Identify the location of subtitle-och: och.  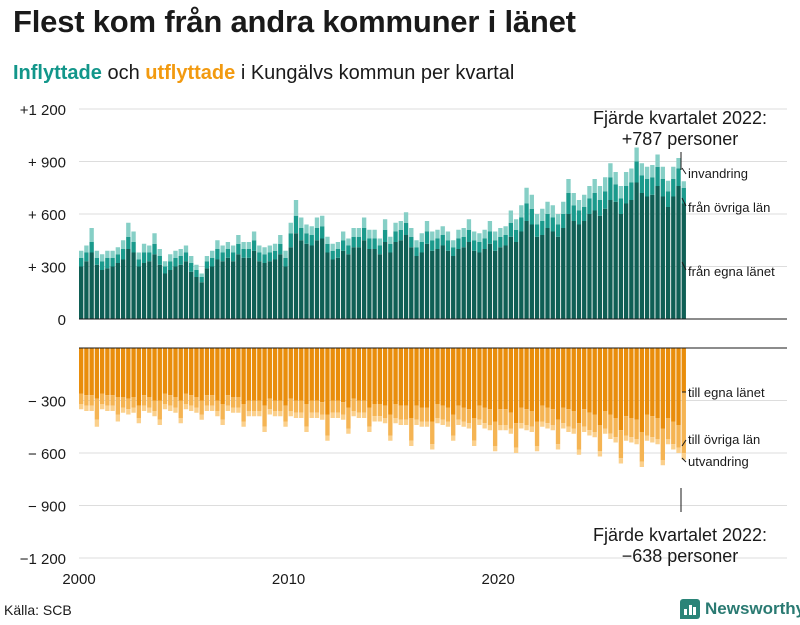
(123, 73).